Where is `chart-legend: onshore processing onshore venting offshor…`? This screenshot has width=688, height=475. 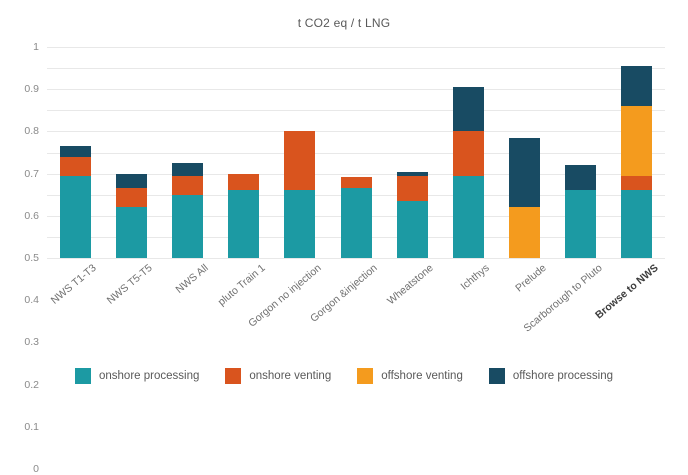
chart-legend: onshore processing onshore venting offshor… is located at coordinates (344, 376).